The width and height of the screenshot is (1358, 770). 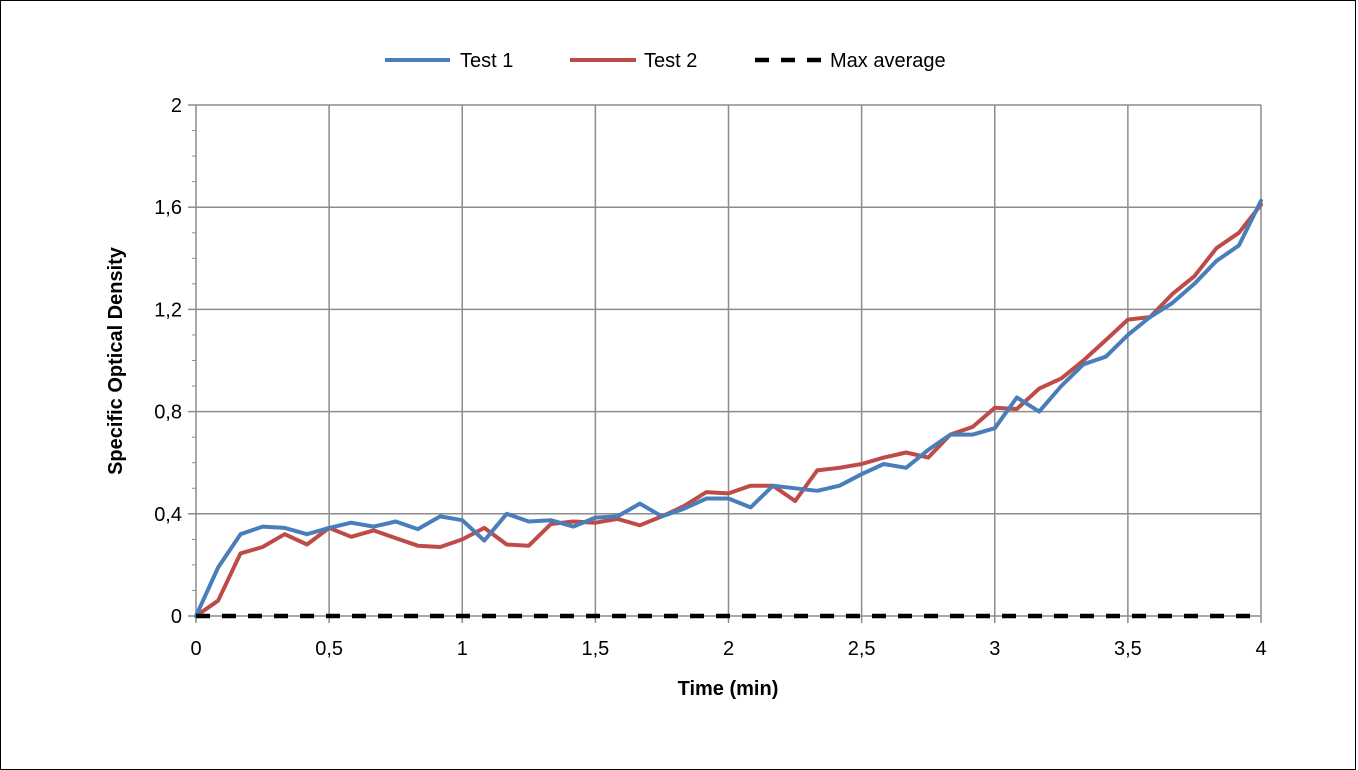 I want to click on x-tick-label: 4, so click(x=1260, y=649).